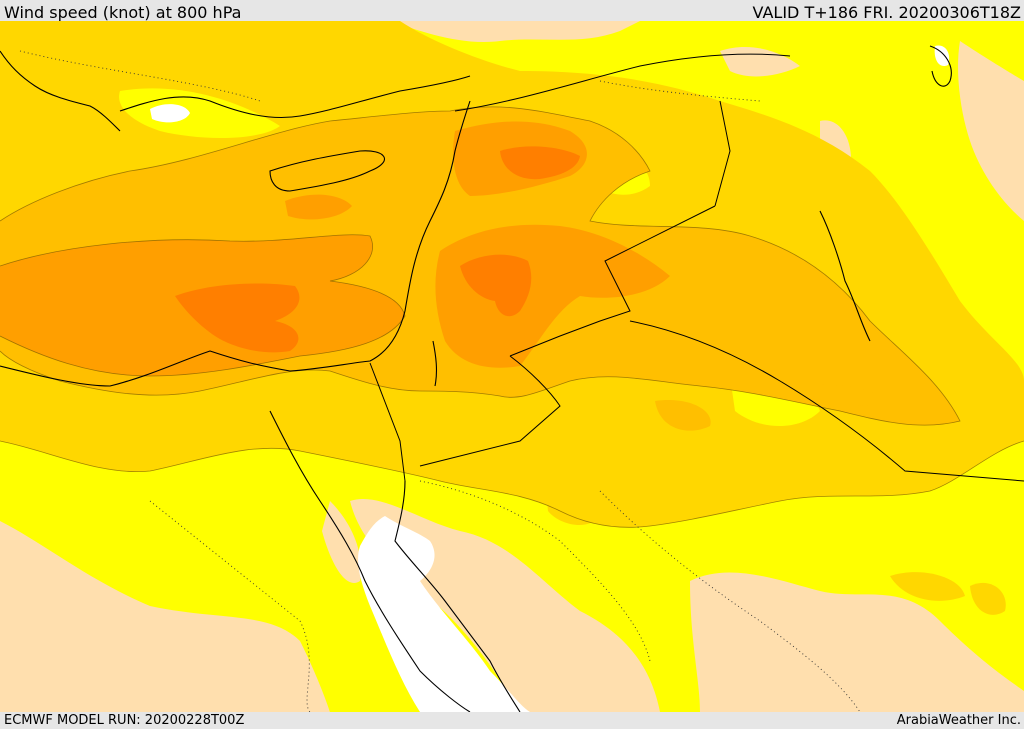 This screenshot has width=1024, height=729. What do you see at coordinates (991, 131) in the screenshot?
I see `wind-band-low-east` at bounding box center [991, 131].